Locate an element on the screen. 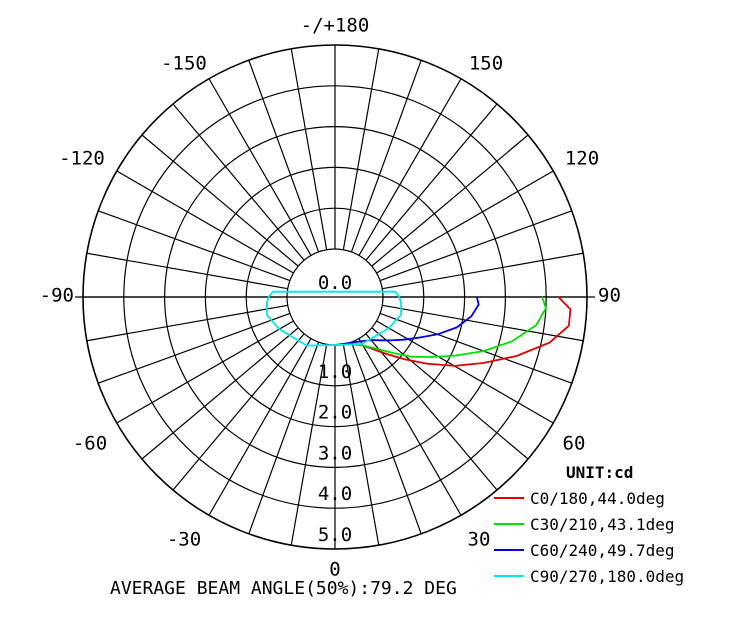 This screenshot has height=618, width=730. angle-label: 0 is located at coordinates (334, 570).